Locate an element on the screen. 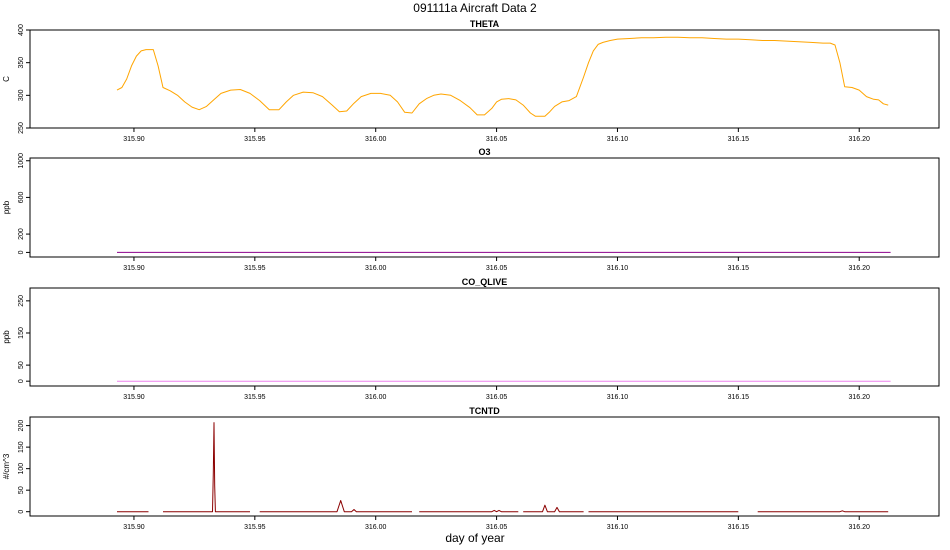 The image size is (950, 550). y-axis-label: C is located at coordinates (6, 79).